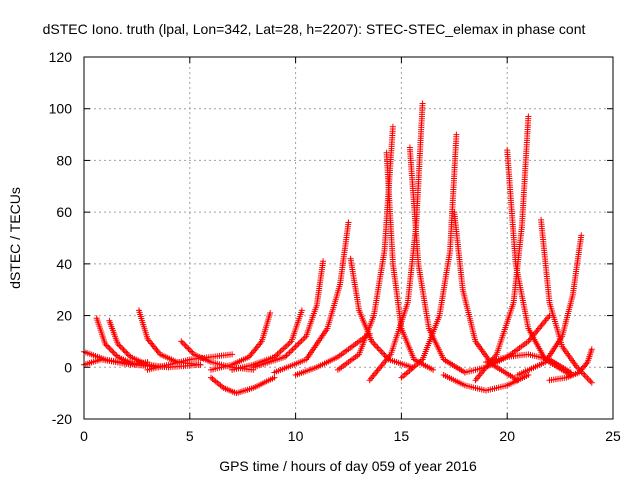 The width and height of the screenshot is (640, 480). What do you see at coordinates (190, 436) in the screenshot?
I see `x-tick-label: 5` at bounding box center [190, 436].